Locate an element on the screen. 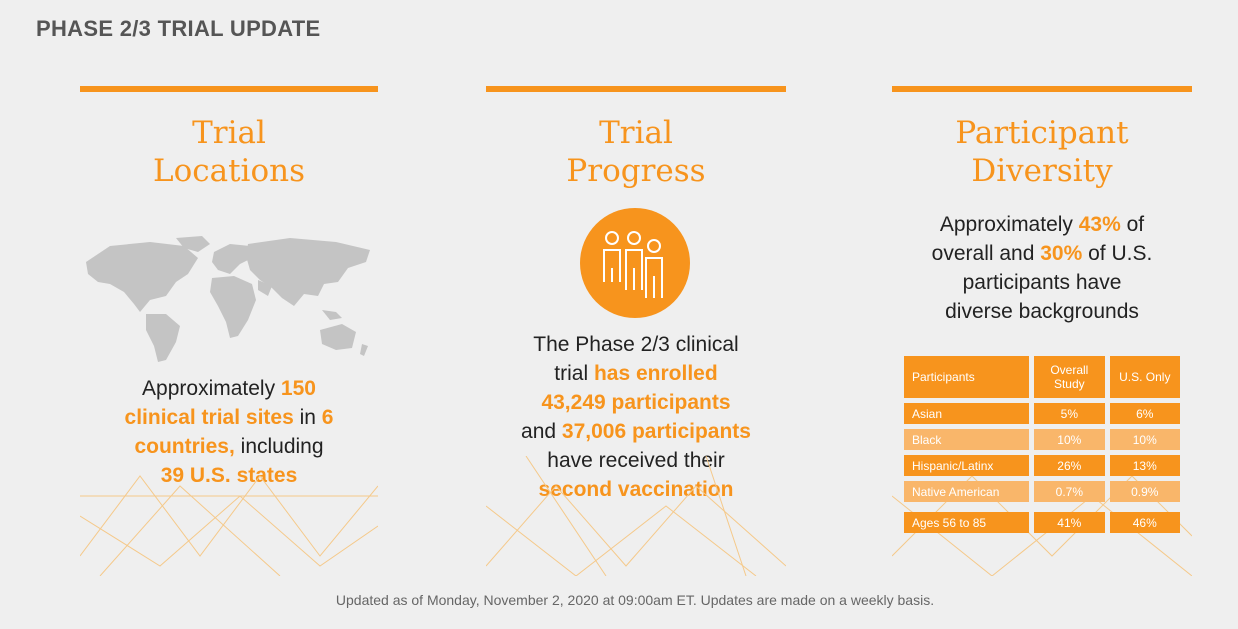 The image size is (1238, 629). table-cell: 6% is located at coordinates (1144, 413).